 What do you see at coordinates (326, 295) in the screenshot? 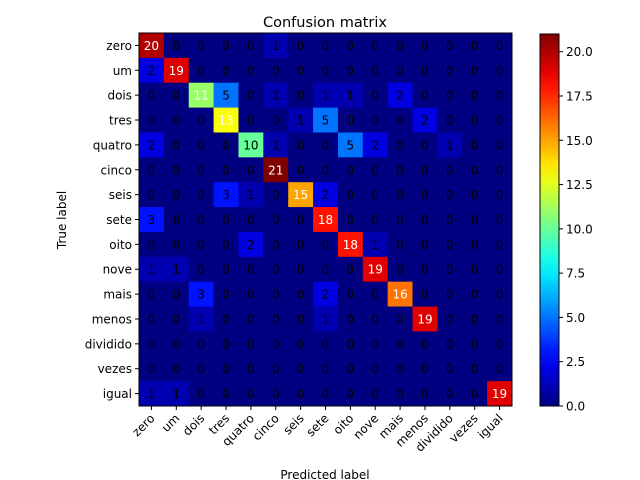
I see `cell-value-label: 2` at bounding box center [326, 295].